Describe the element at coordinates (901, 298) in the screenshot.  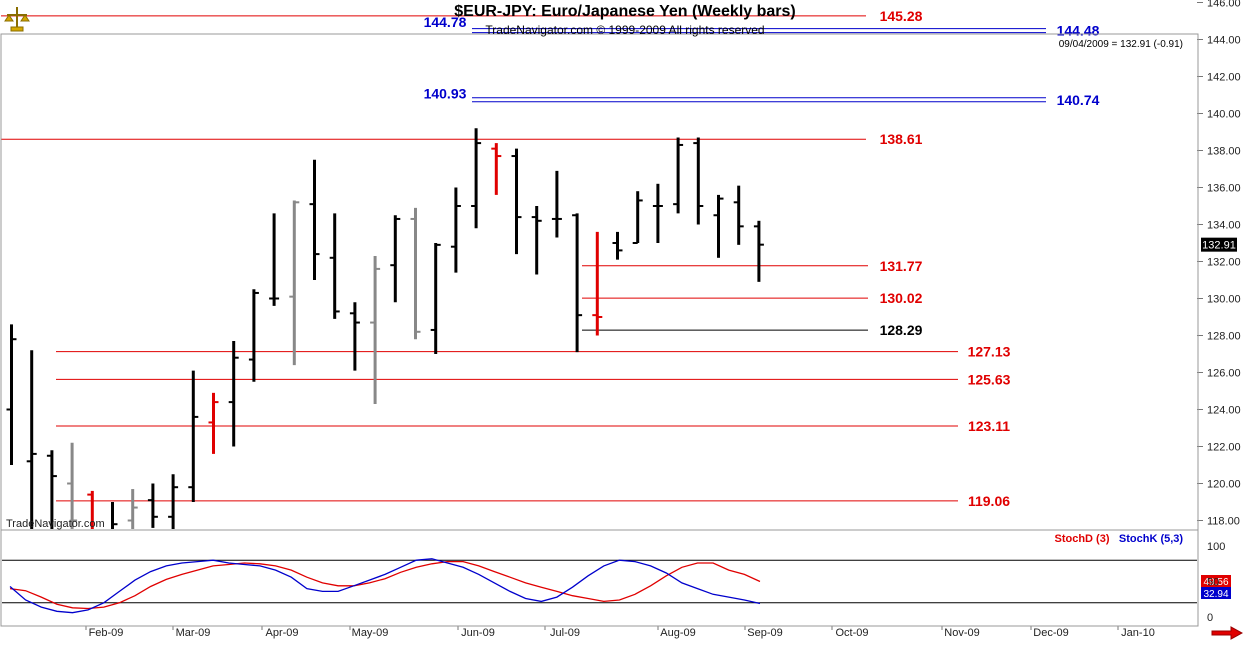
I see `level-label: 130.02` at that location.